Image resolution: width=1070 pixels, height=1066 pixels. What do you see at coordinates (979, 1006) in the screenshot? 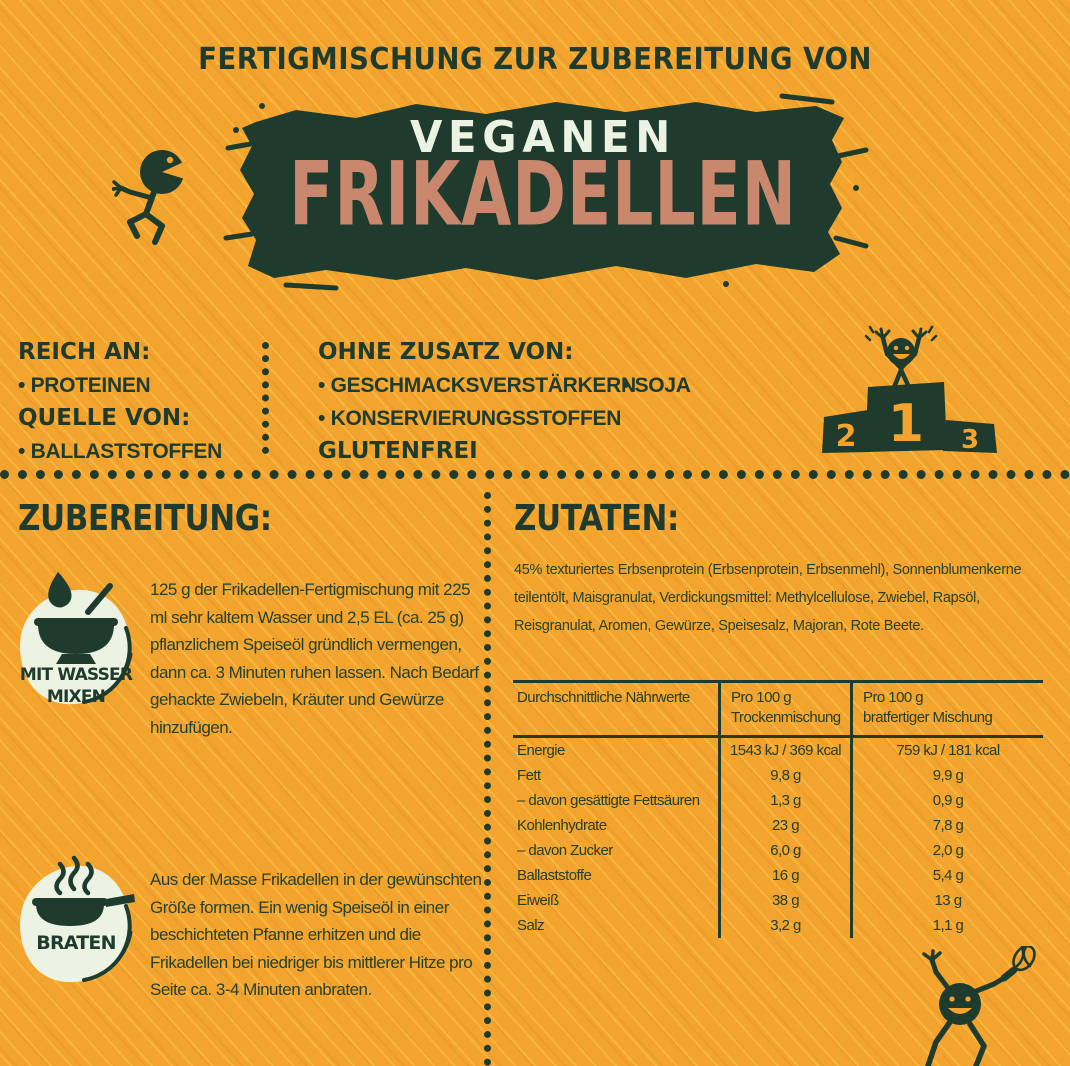
I see `cheering-whisk-figure-icon` at bounding box center [979, 1006].